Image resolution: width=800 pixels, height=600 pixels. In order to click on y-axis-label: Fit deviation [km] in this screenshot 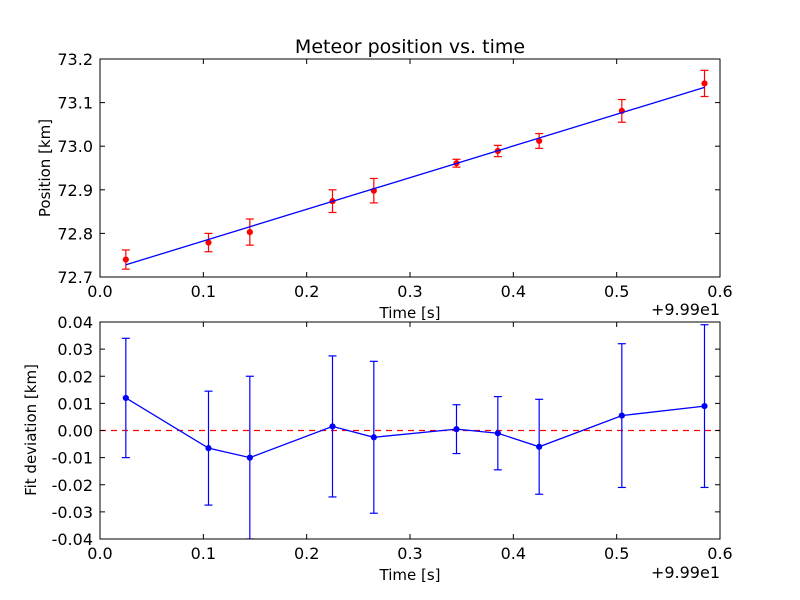, I will do `click(31, 430)`.